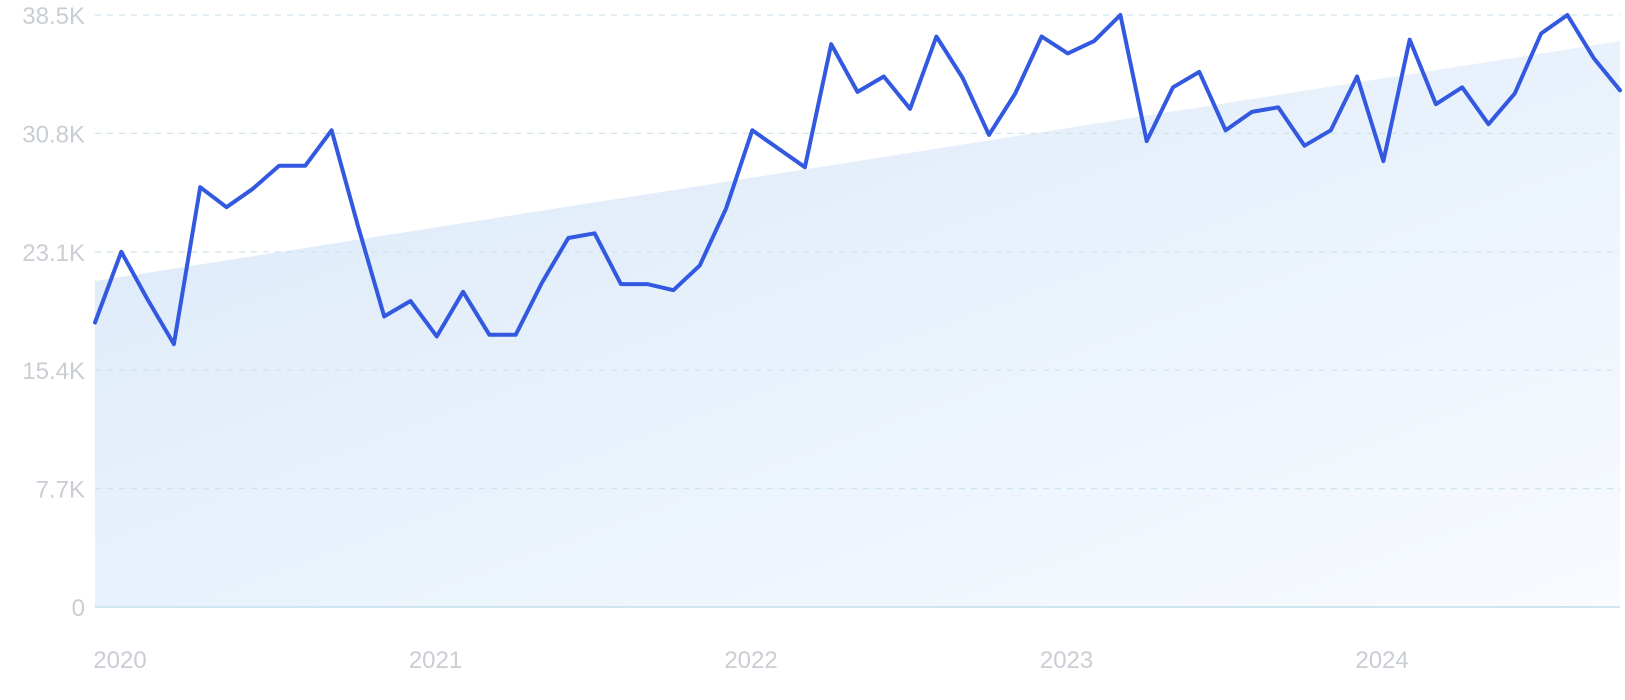 This screenshot has width=1625, height=700. What do you see at coordinates (78, 608) in the screenshot?
I see `y-tick-label: 0` at bounding box center [78, 608].